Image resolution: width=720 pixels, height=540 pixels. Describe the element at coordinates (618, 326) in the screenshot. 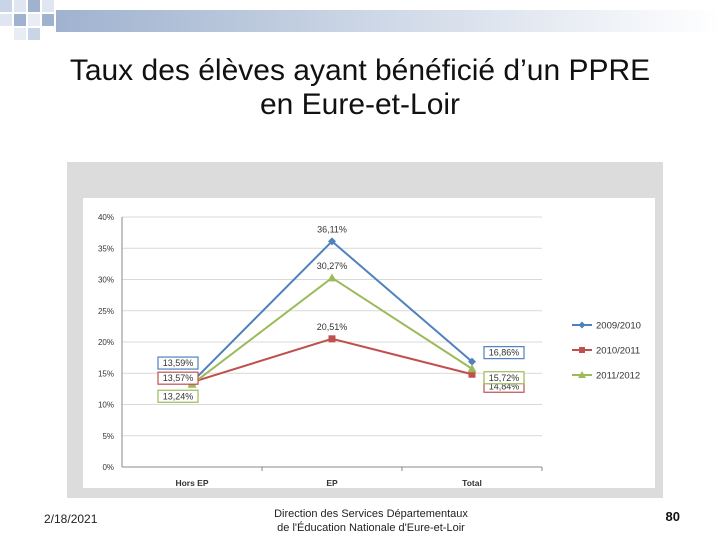

I see `legend-entry: 2009/2010` at that location.